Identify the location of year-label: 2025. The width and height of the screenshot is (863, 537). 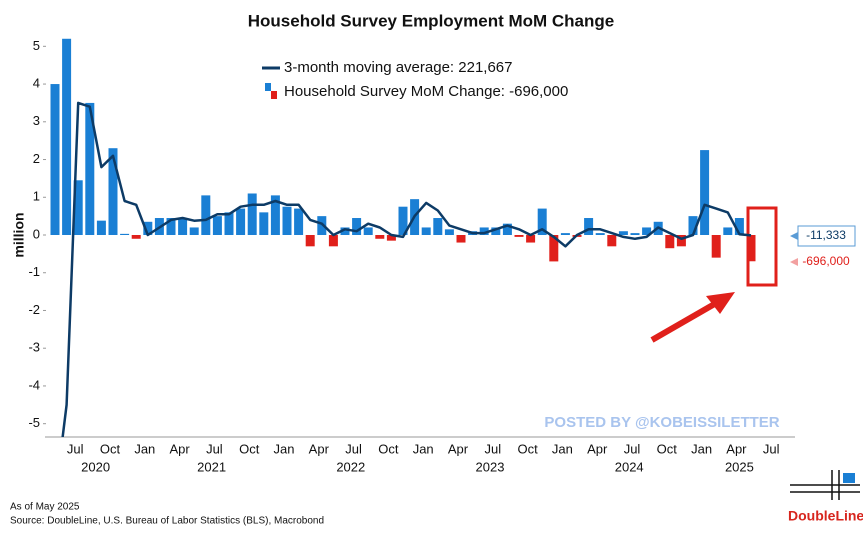
(739, 466).